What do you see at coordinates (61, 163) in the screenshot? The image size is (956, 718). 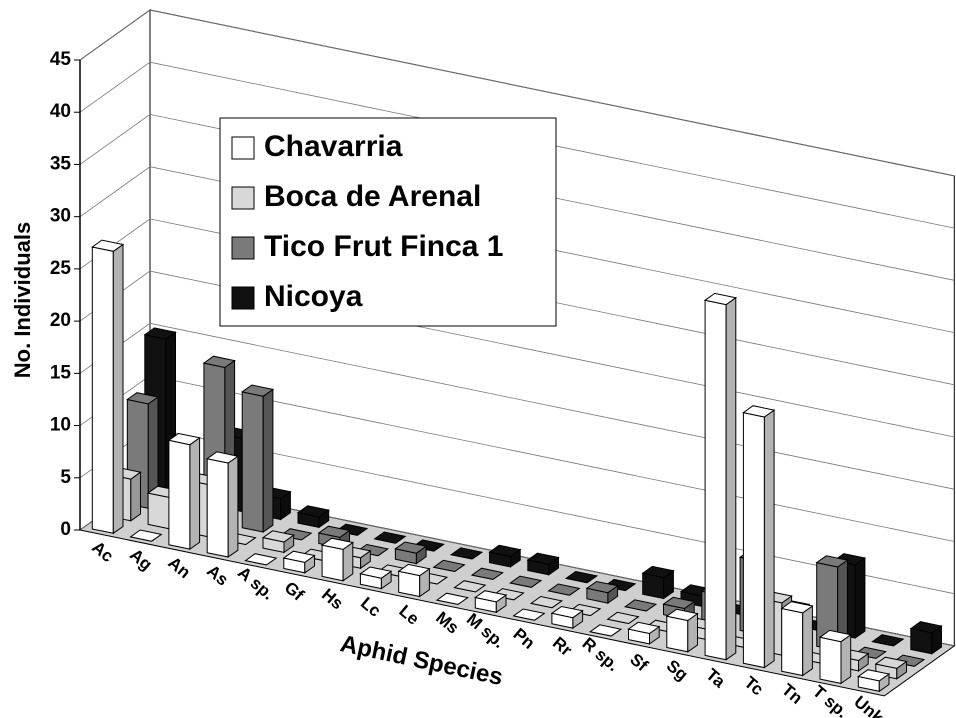 I see `y-tick-label: 35` at bounding box center [61, 163].